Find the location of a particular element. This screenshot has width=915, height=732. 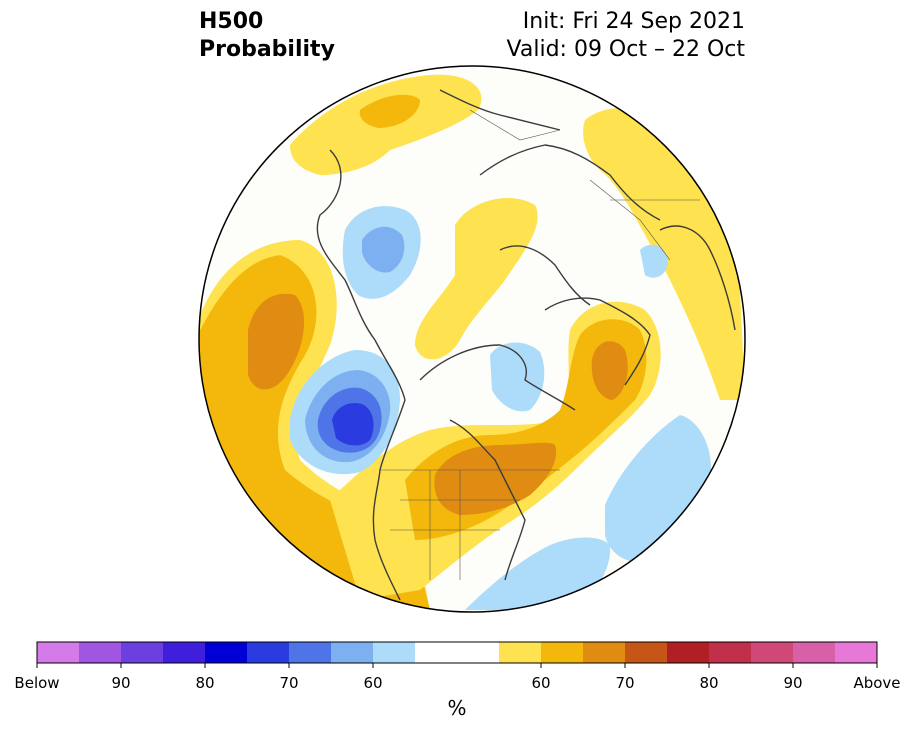

colorbar-ticks is located at coordinates (457, 665).